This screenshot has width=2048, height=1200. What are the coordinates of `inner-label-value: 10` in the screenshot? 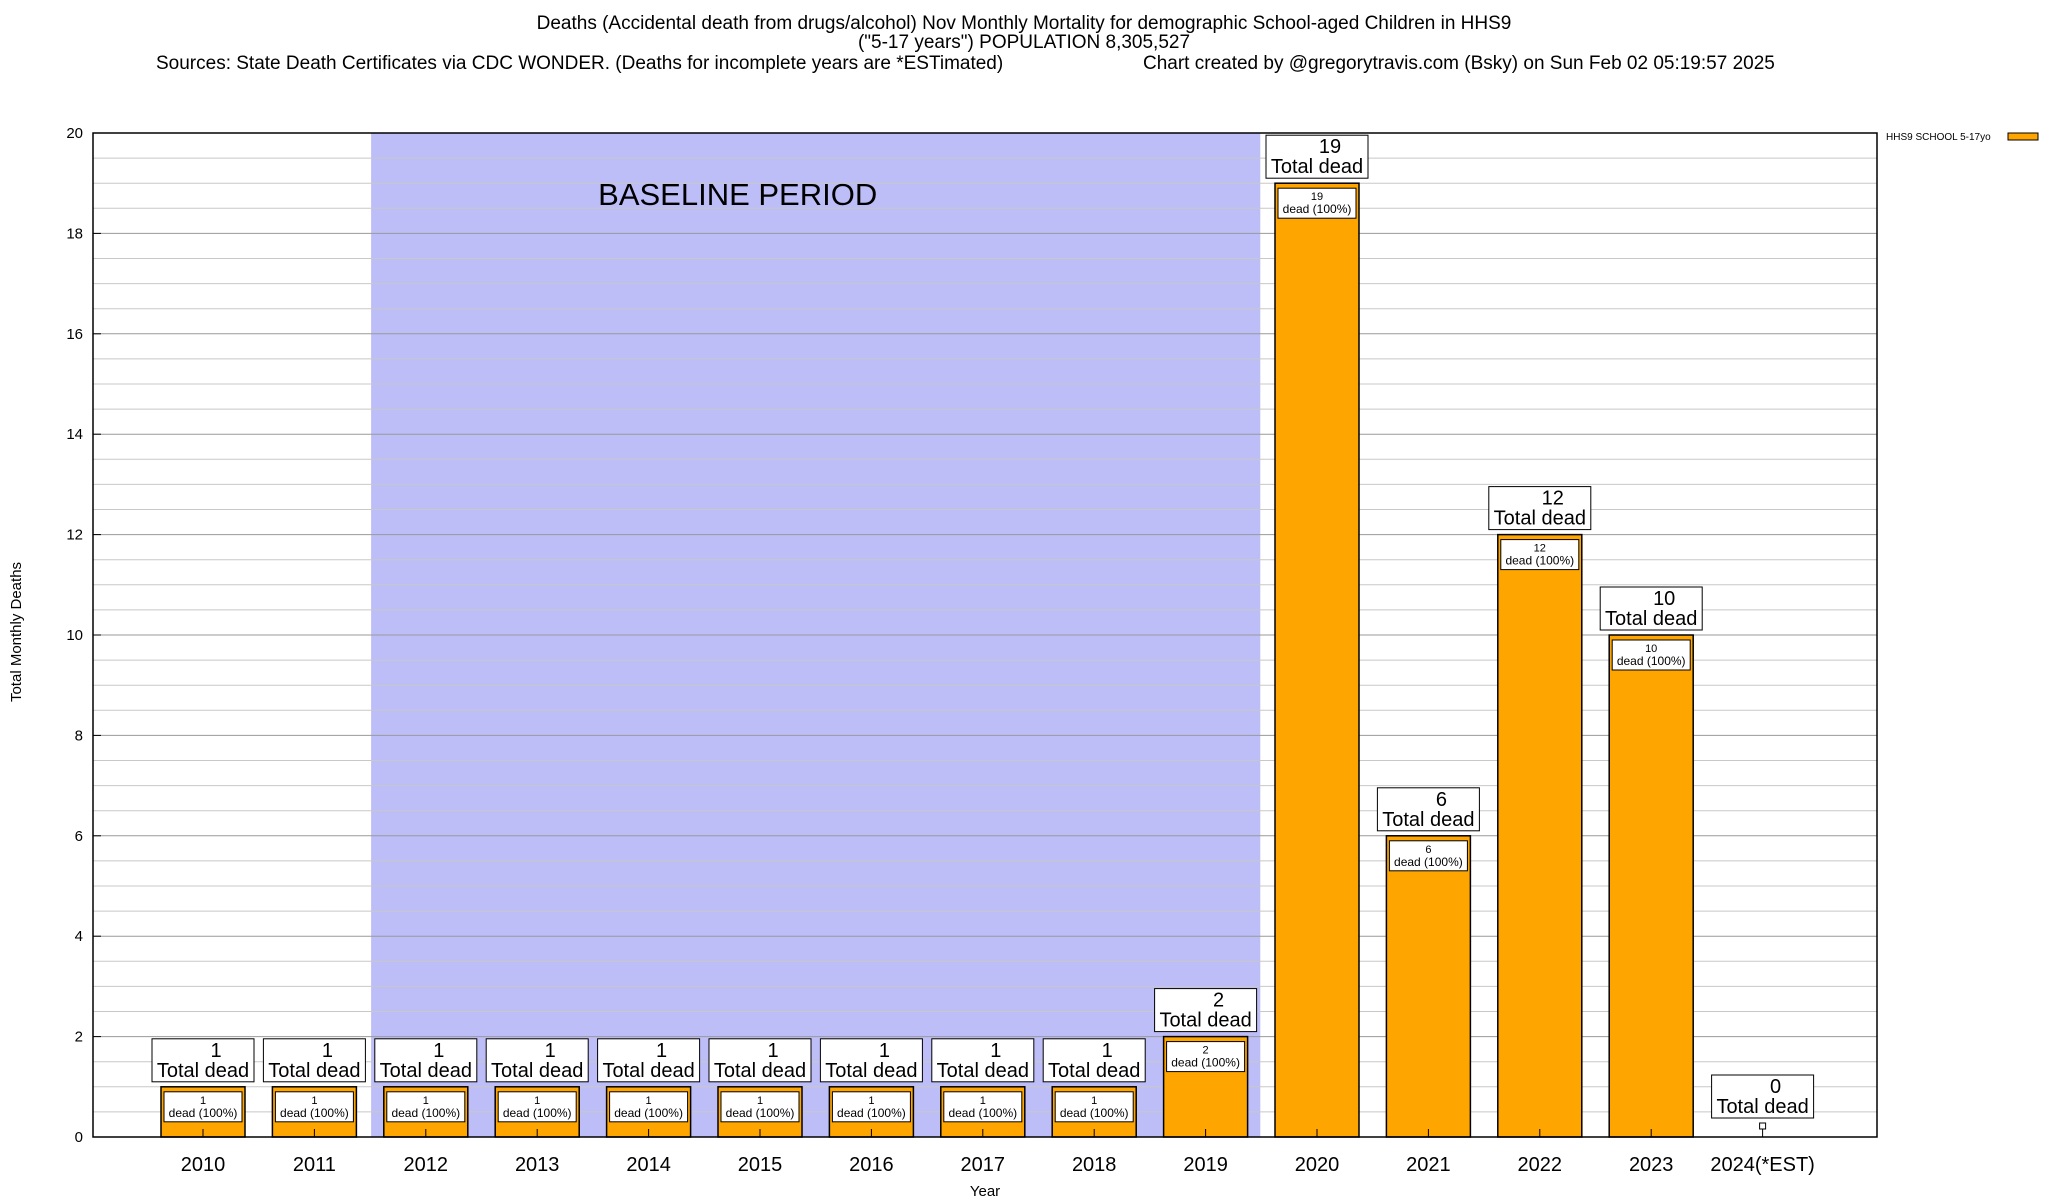 It's located at (1651, 649).